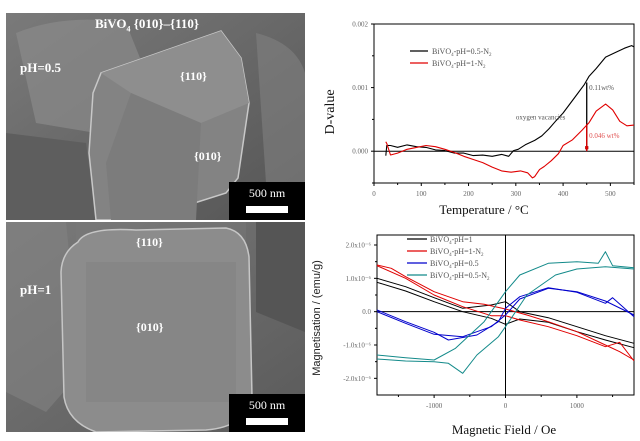 This screenshot has height=441, width=640. What do you see at coordinates (360, 152) in the screenshot?
I see `y-tick-label: 0.000` at bounding box center [360, 152].